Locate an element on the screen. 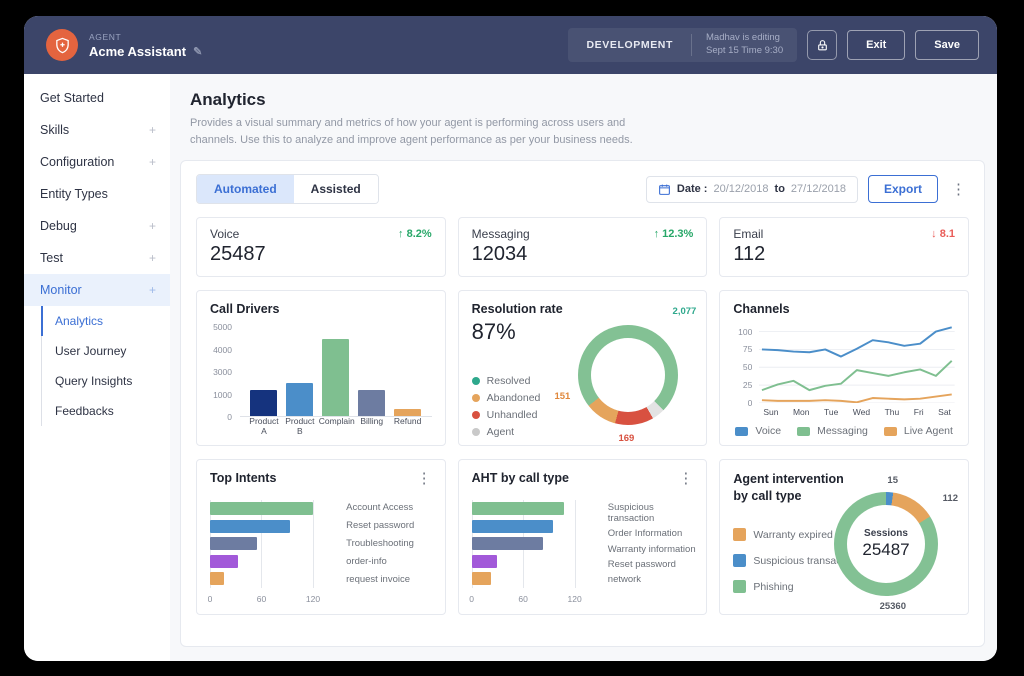 This screenshot has width=1024, height=676. slice-value-label: 151 is located at coordinates (562, 396).